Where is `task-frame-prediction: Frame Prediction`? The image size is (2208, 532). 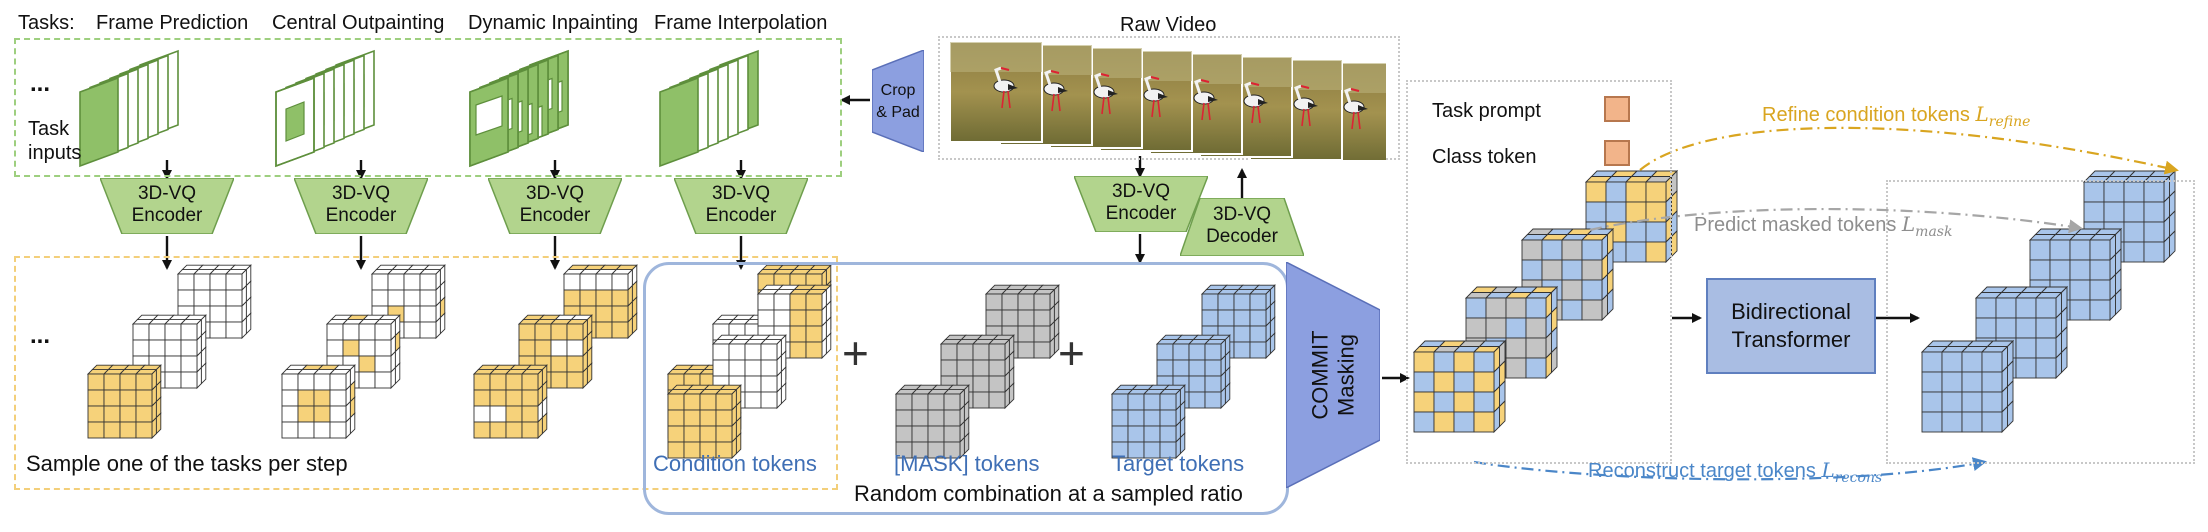
task-frame-prediction: Frame Prediction is located at coordinates (172, 23).